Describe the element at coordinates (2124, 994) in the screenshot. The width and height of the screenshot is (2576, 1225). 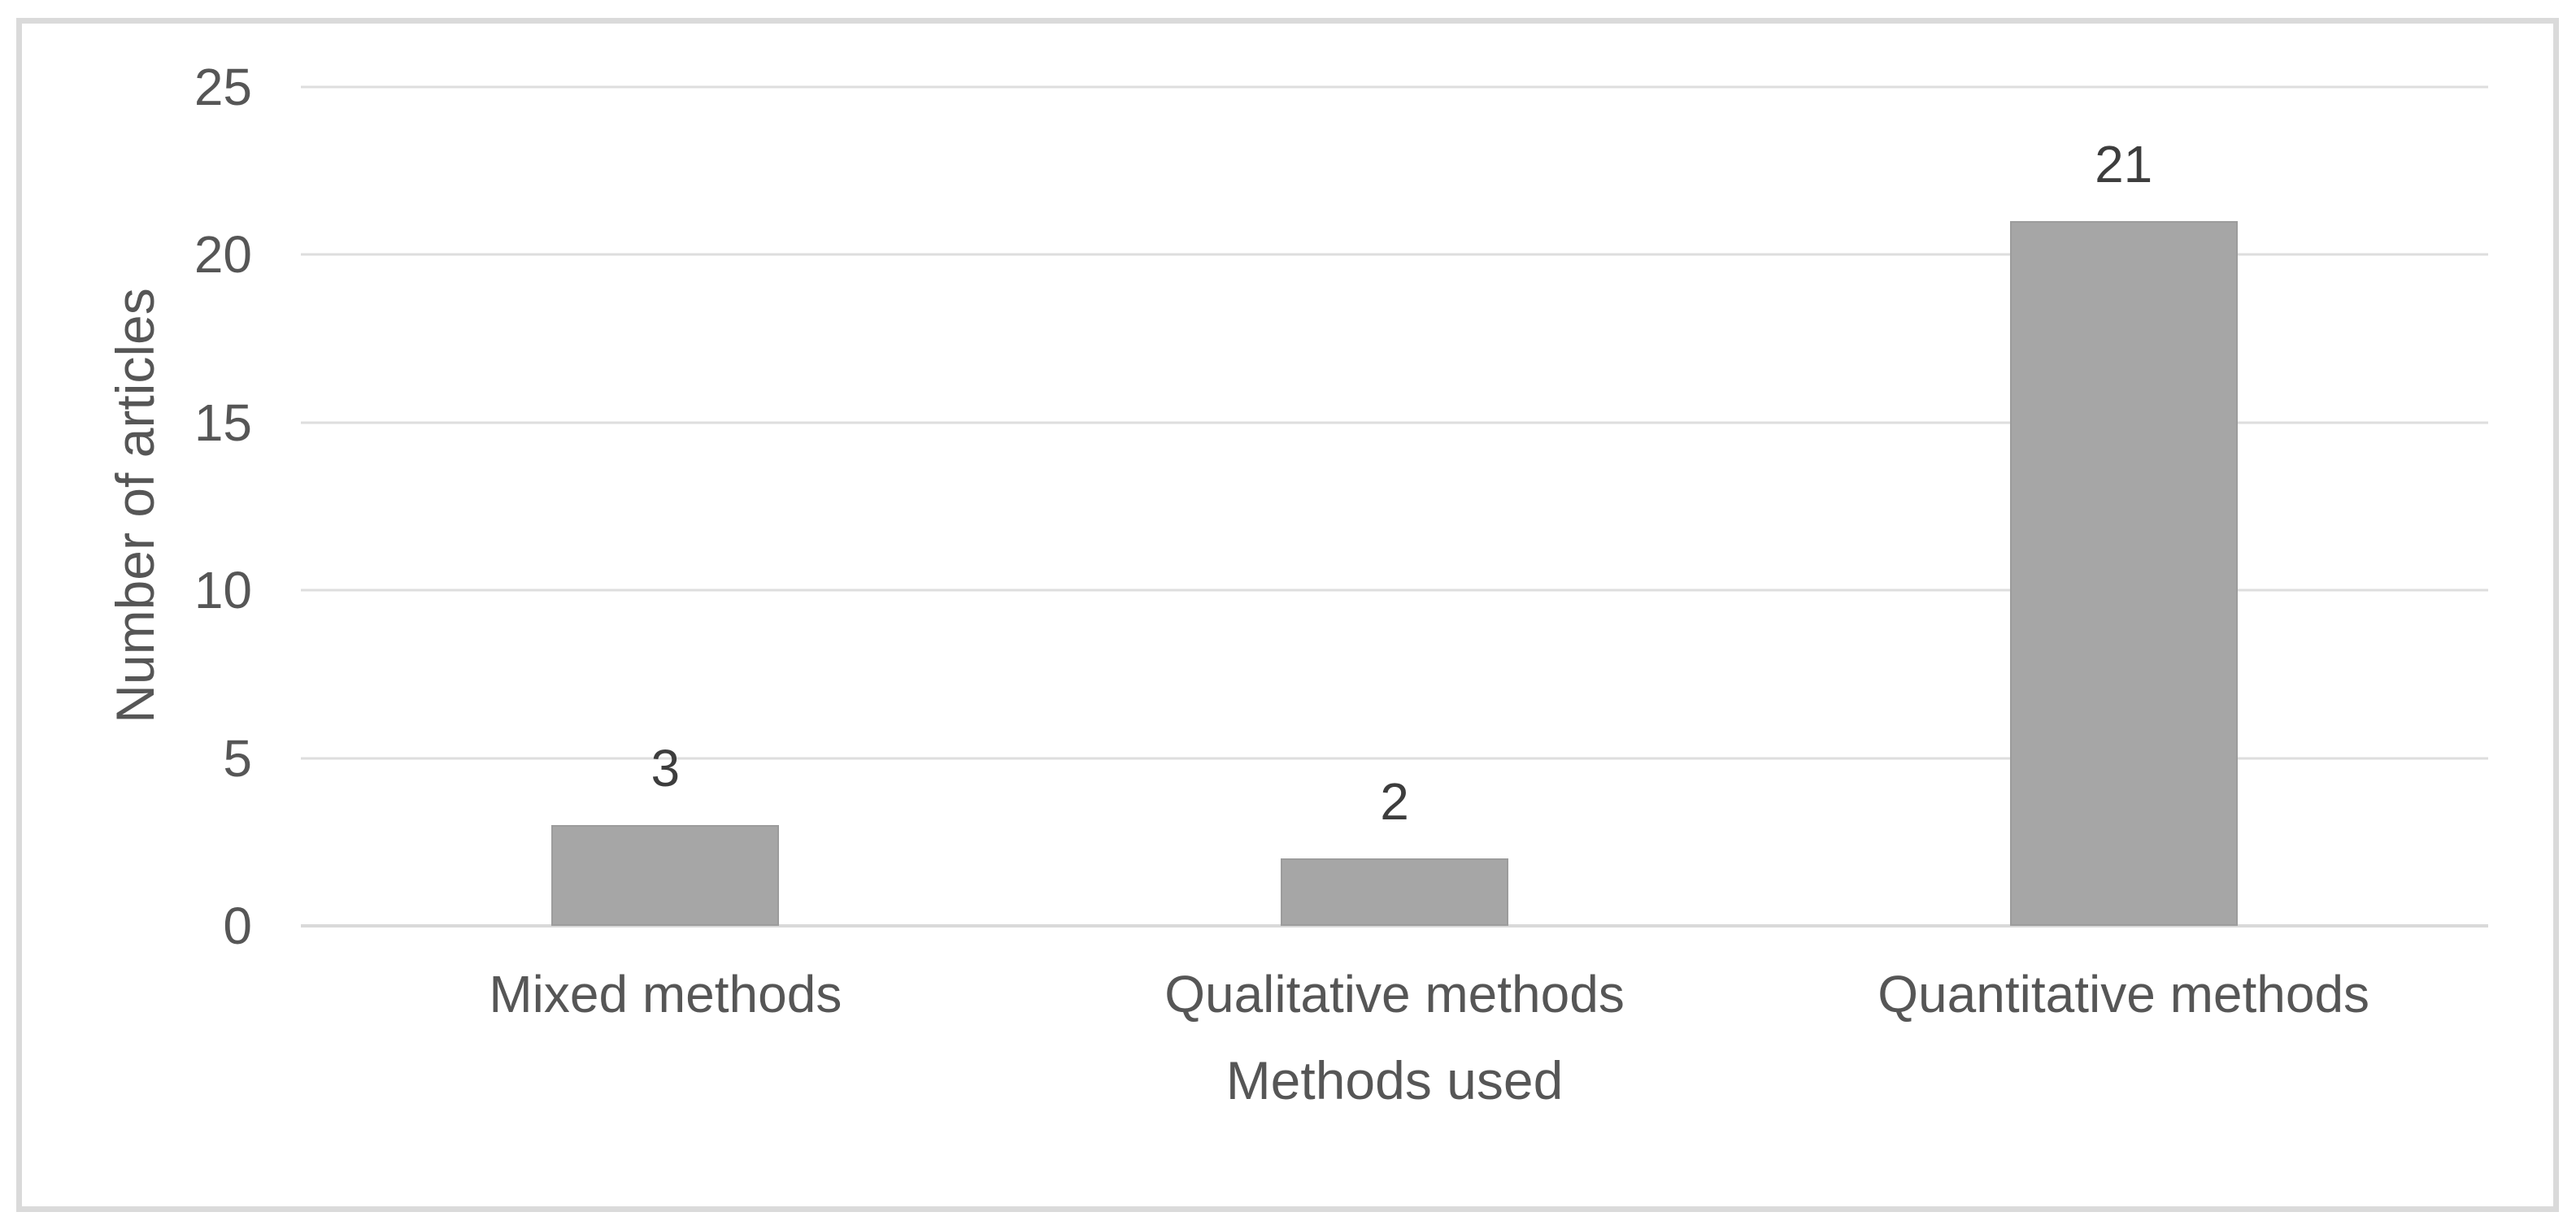
I see `x-category-label-quantitative-methods: Quantitative methods` at that location.